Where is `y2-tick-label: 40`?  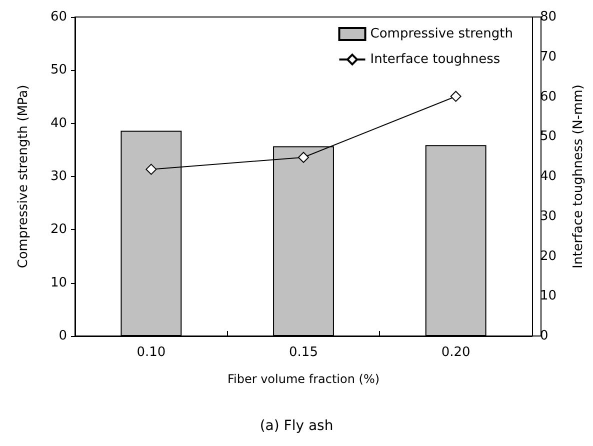
y2-tick-label: 40 is located at coordinates (548, 176).